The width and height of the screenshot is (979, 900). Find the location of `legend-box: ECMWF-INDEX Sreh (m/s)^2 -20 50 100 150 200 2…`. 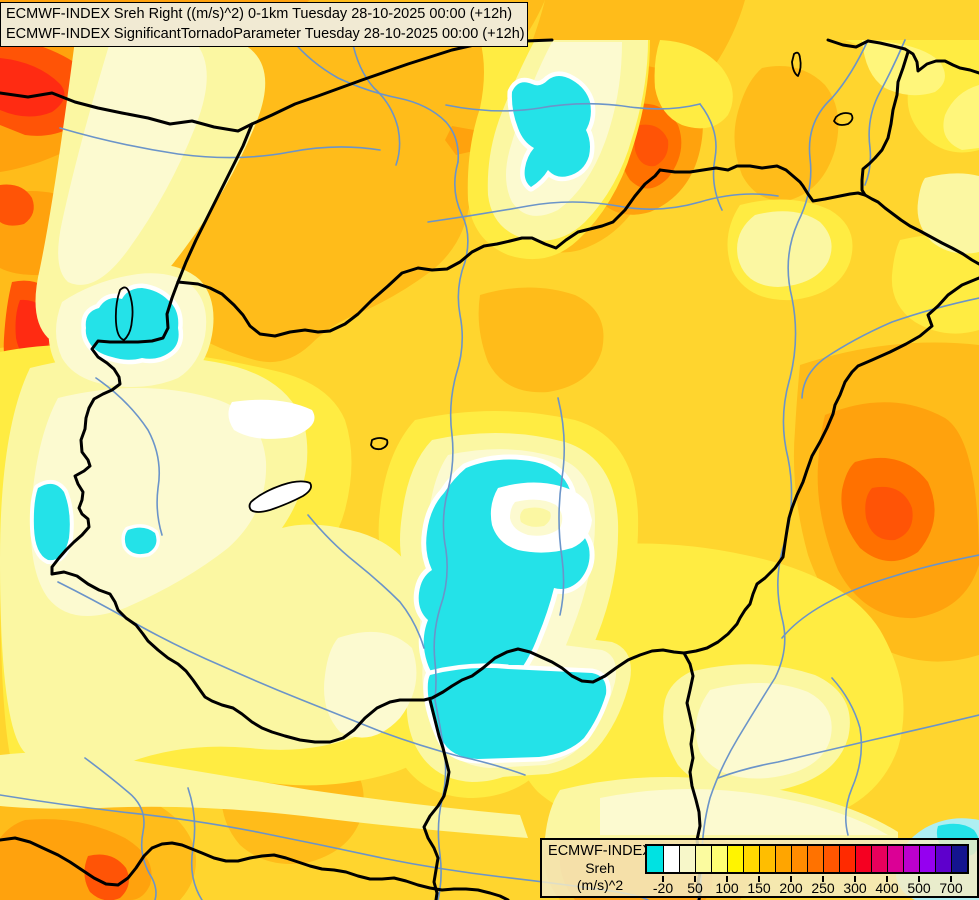

legend-box: ECMWF-INDEX Sreh (m/s)^2 -20 50 100 150 200 2… is located at coordinates (759, 868).